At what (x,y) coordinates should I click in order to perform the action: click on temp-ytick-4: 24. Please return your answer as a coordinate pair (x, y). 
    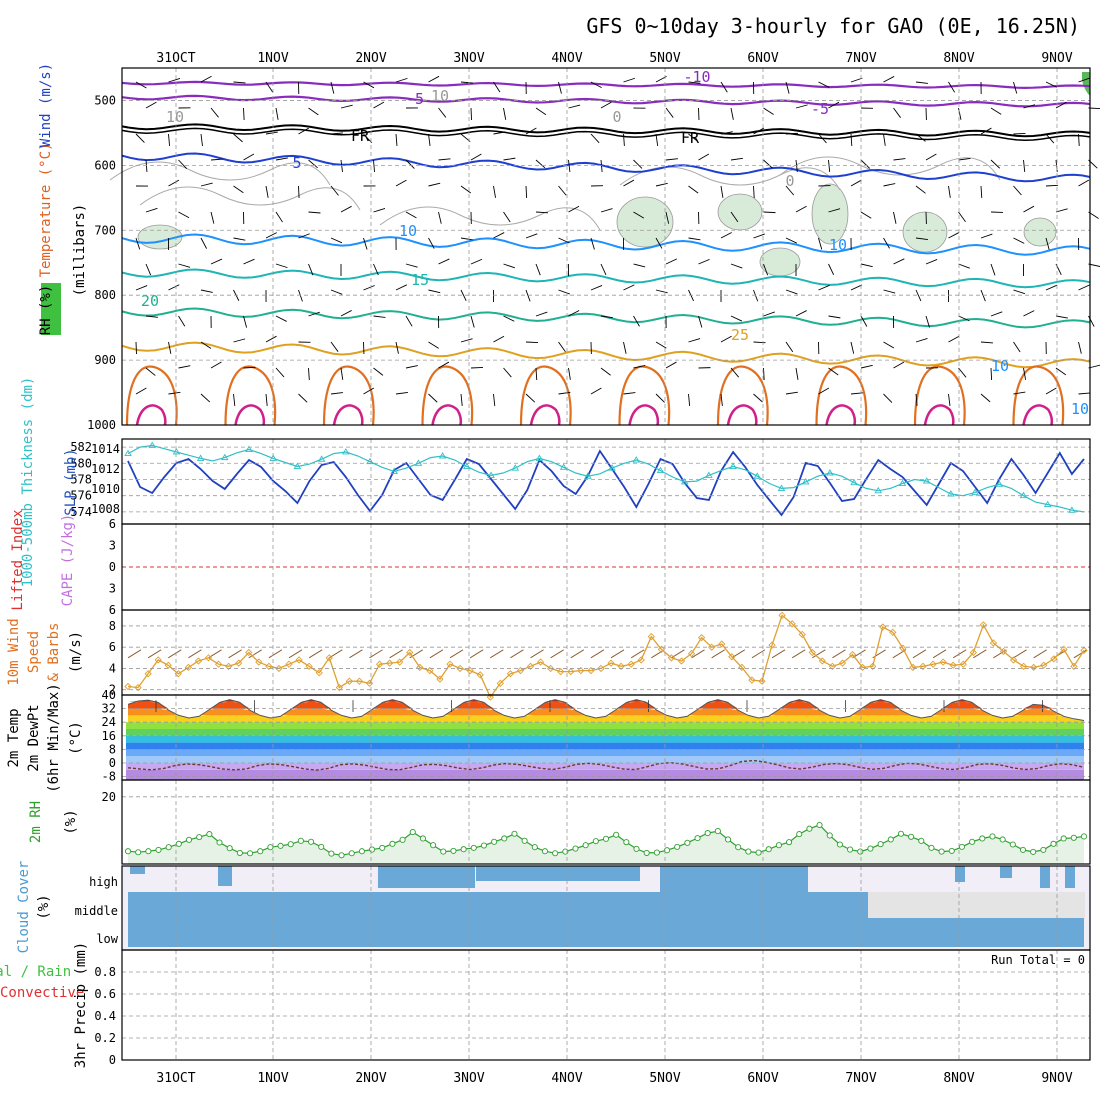
    Looking at the image, I should click on (109, 722).